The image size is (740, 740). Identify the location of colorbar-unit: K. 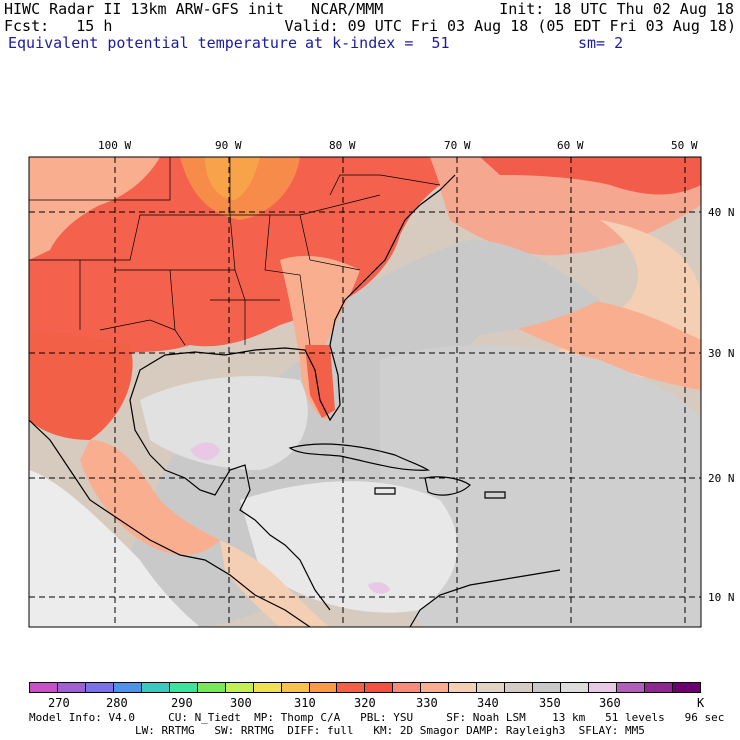
(701, 703).